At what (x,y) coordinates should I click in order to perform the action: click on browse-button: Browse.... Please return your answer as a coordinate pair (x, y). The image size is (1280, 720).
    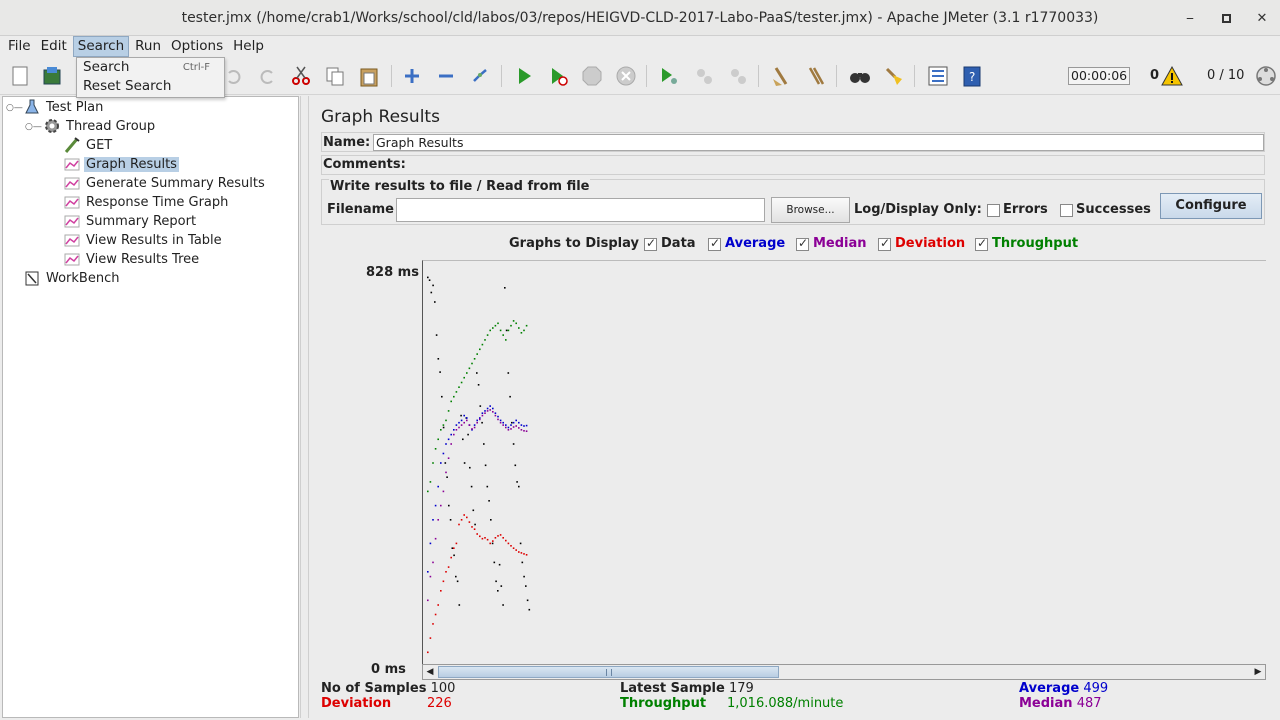
    Looking at the image, I should click on (810, 210).